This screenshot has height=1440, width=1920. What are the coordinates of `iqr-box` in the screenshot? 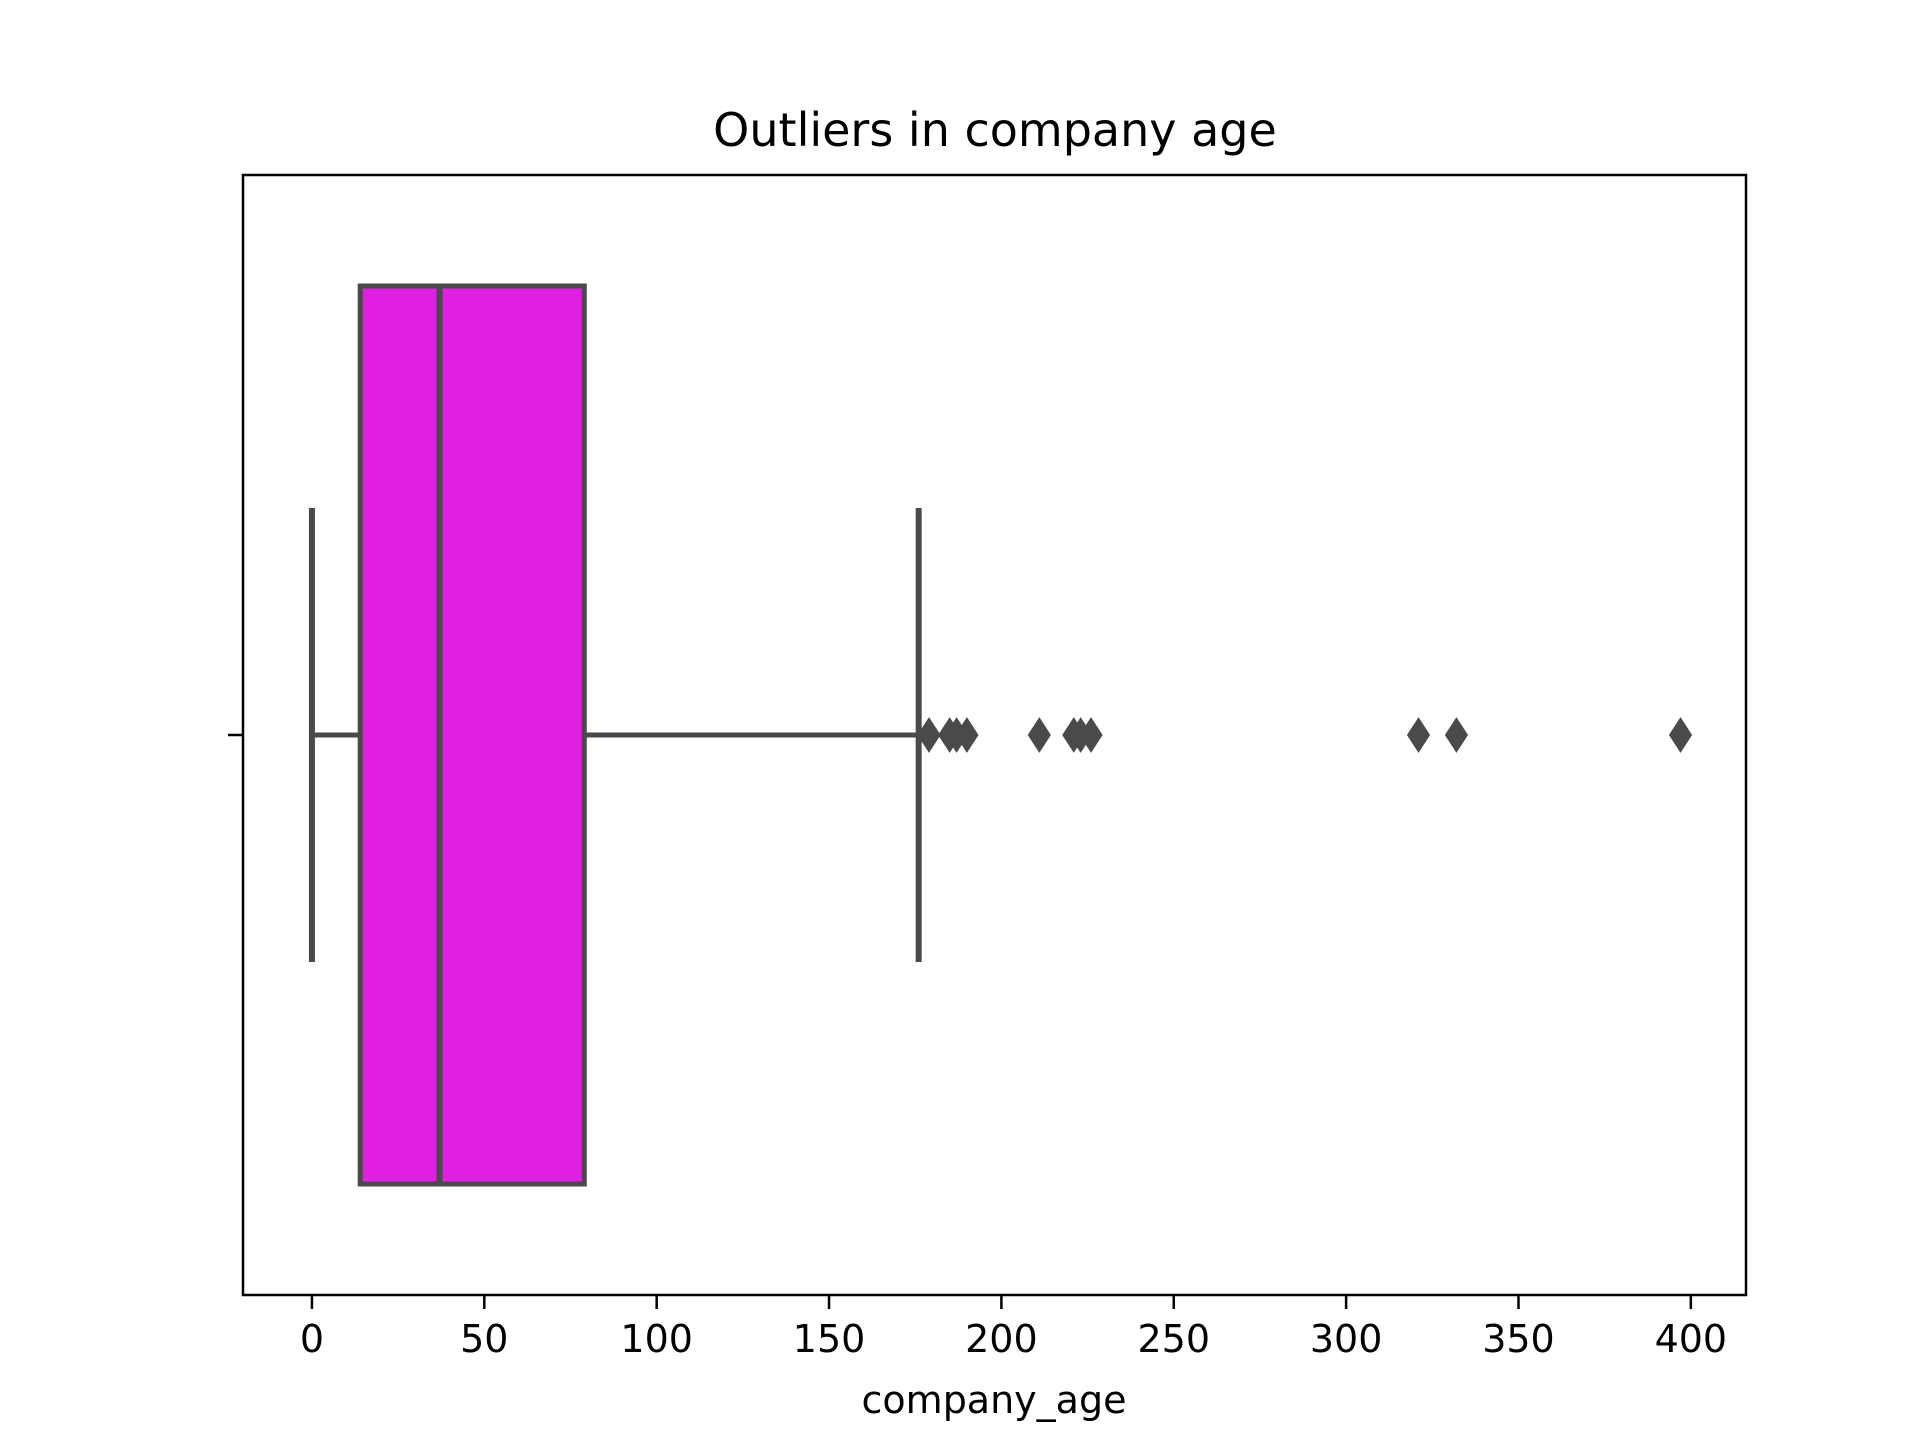 It's located at (472, 735).